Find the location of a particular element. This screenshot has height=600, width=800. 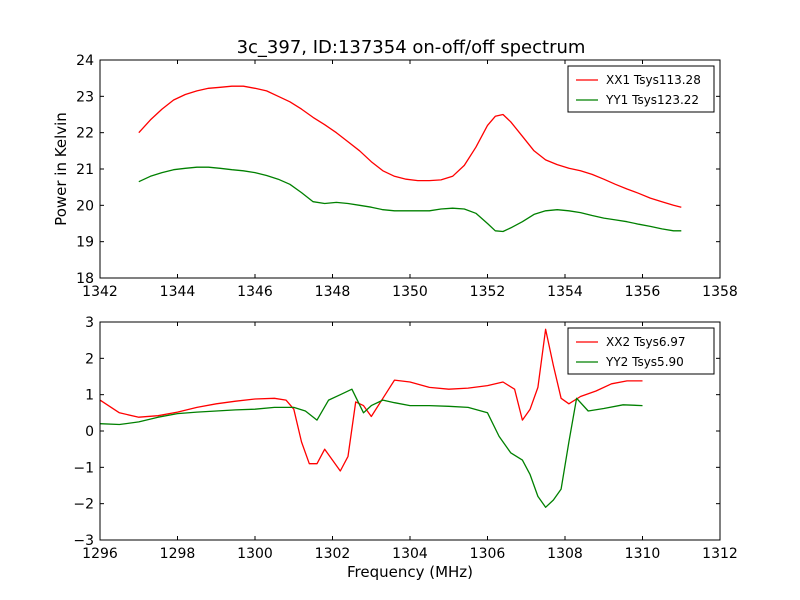

y-tick-label: −1 is located at coordinates (83, 468).